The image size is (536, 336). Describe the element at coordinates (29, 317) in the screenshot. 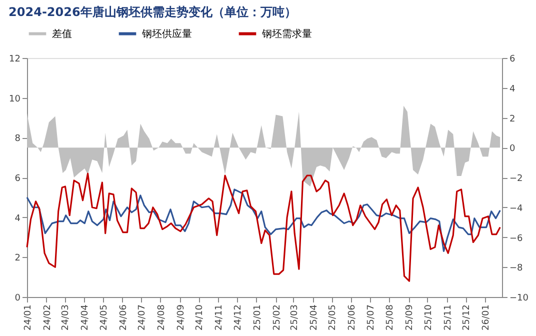

I see `x-tick-label: 24/01` at that location.